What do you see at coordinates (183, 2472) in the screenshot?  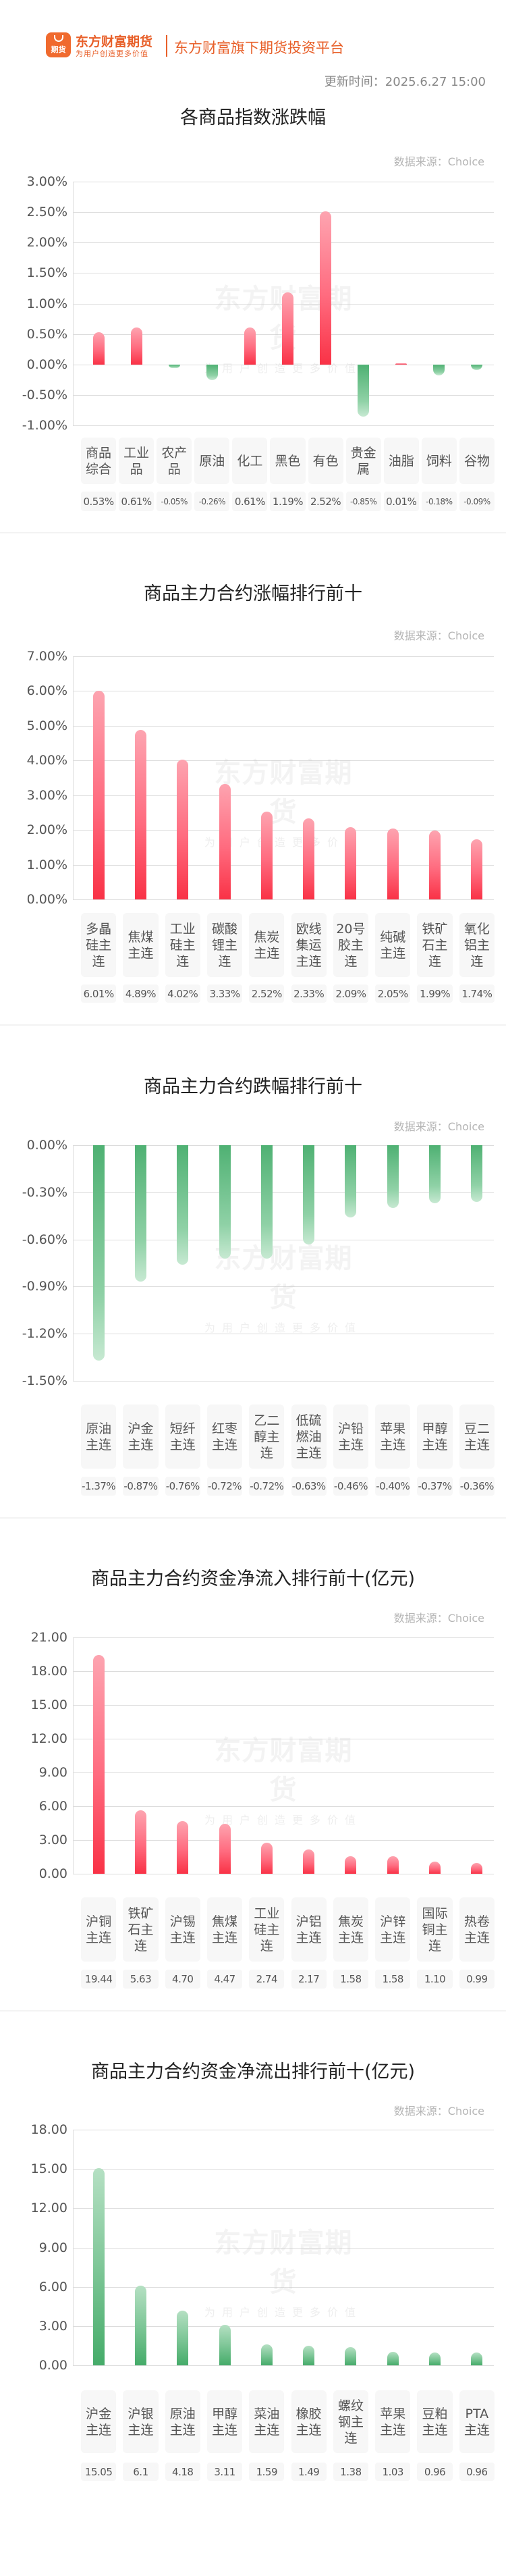 I see `value-label: 4.18` at bounding box center [183, 2472].